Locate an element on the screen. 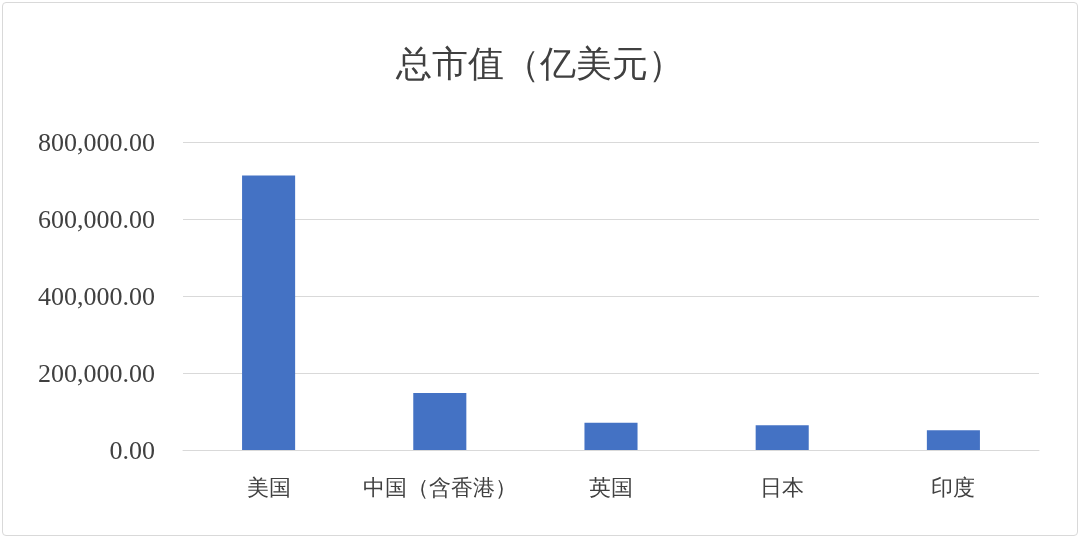  x-tick-label: 英国 is located at coordinates (611, 487).